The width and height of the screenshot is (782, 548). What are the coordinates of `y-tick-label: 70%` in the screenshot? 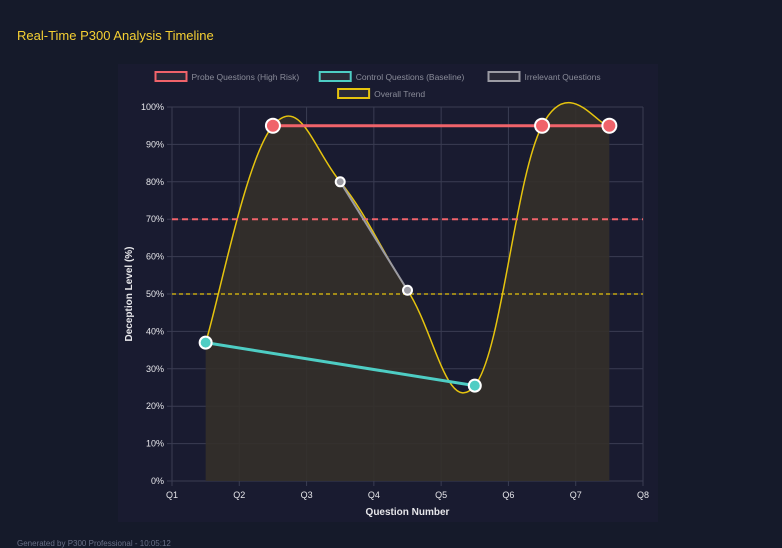 It's located at (155, 219).